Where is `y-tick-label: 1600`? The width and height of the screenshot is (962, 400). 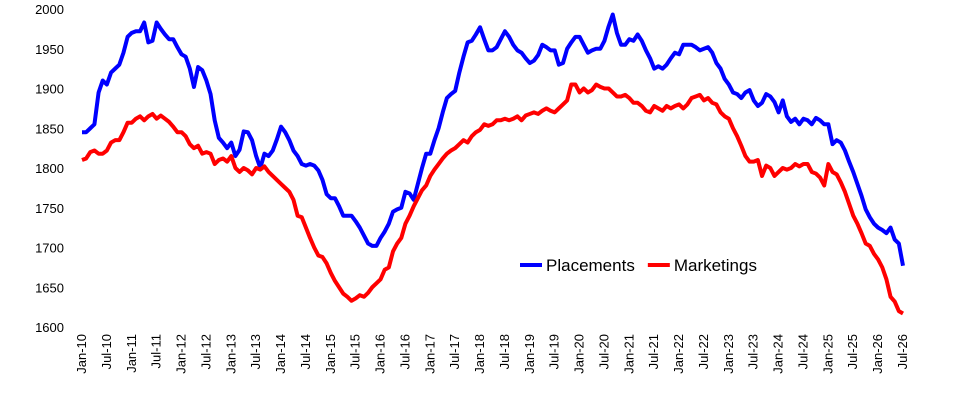
y-tick-label: 1600 is located at coordinates (49, 327).